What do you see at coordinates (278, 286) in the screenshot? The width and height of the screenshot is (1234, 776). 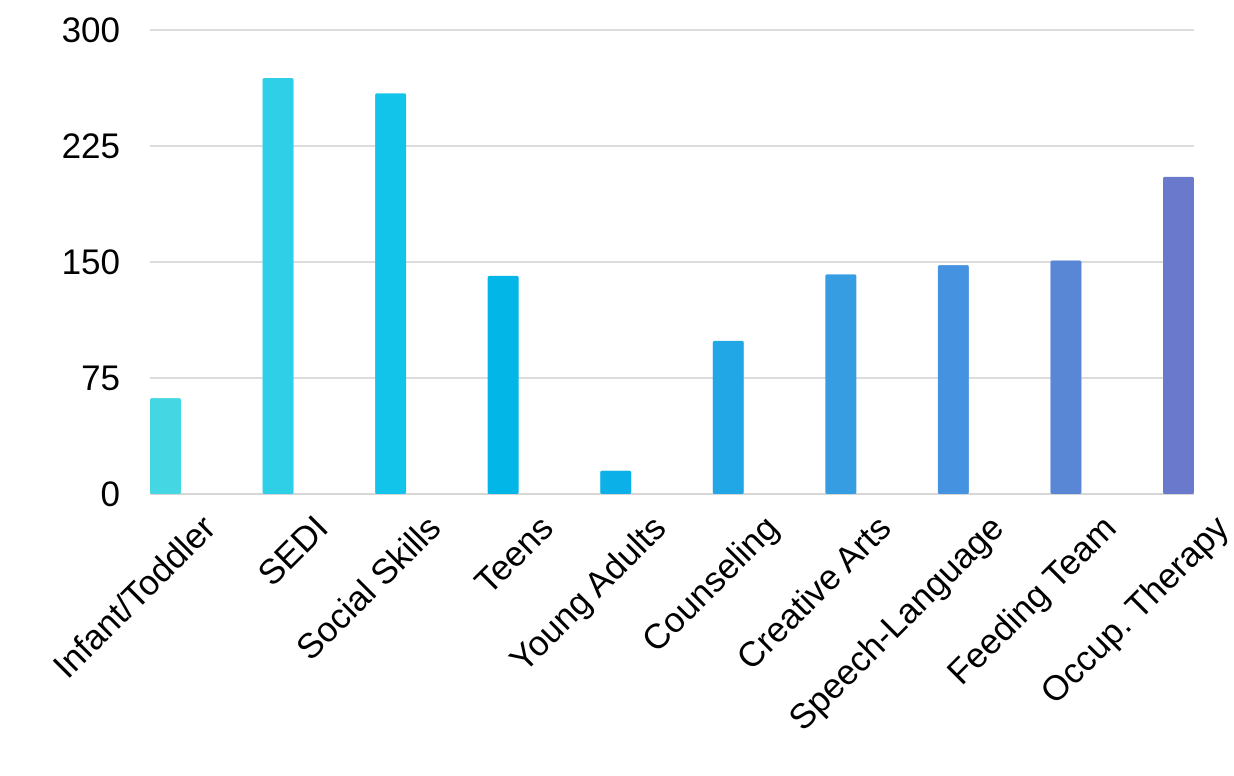 I see `bar-sedi` at bounding box center [278, 286].